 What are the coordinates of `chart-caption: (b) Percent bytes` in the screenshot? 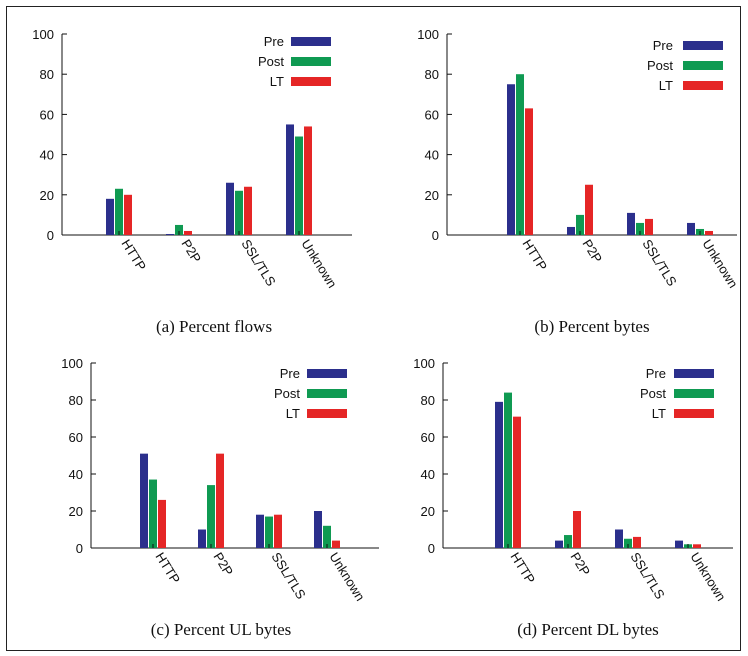 It's located at (591, 326).